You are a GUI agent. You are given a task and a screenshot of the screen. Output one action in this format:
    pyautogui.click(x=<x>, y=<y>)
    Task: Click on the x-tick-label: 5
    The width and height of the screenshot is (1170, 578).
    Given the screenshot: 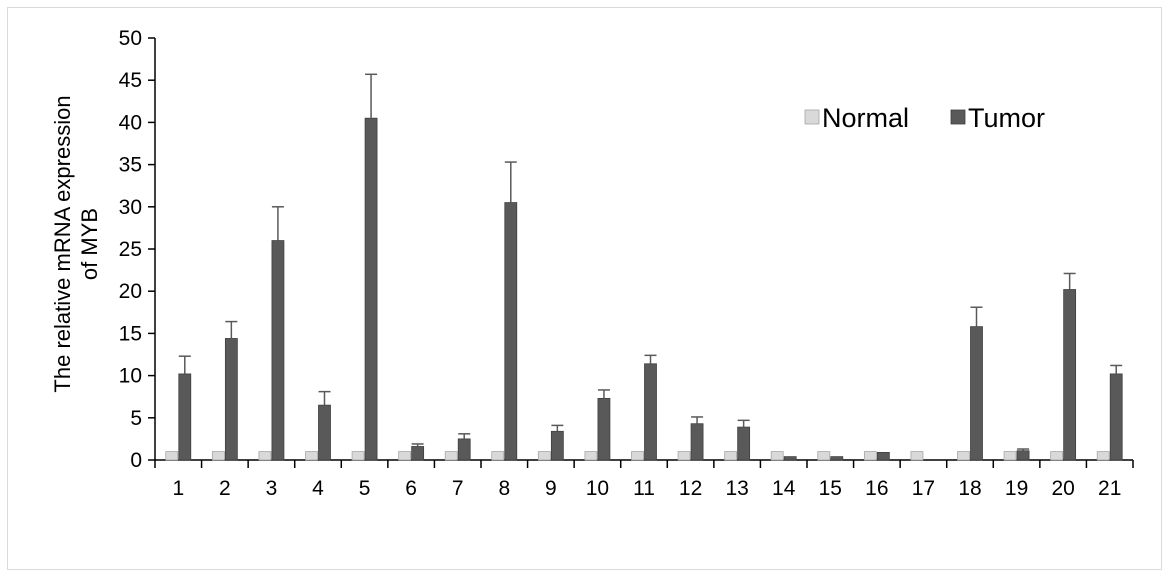 What is the action you would take?
    pyautogui.click(x=365, y=488)
    